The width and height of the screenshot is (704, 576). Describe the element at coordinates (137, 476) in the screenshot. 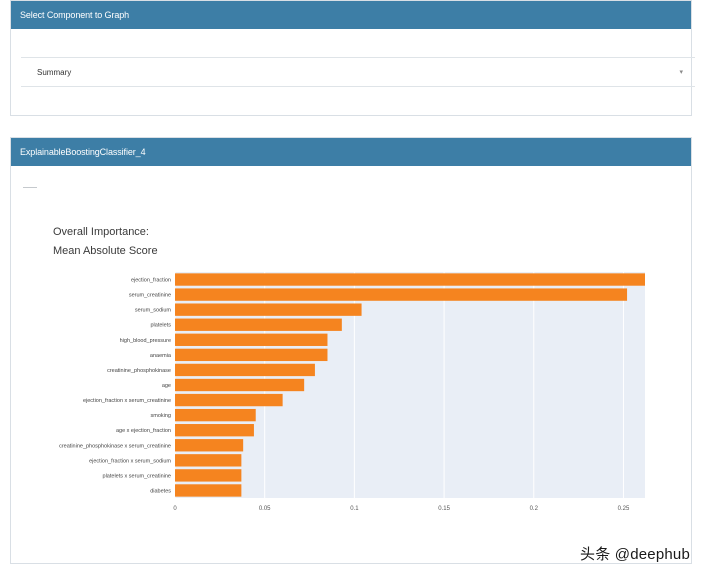

I see `y-tick-label: platelets x serum_creatinine` at that location.